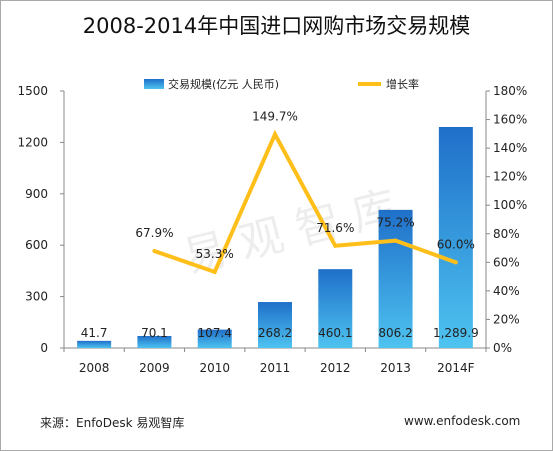  What do you see at coordinates (456, 244) in the screenshot?
I see `growth-rate-label: 60.0%` at bounding box center [456, 244].